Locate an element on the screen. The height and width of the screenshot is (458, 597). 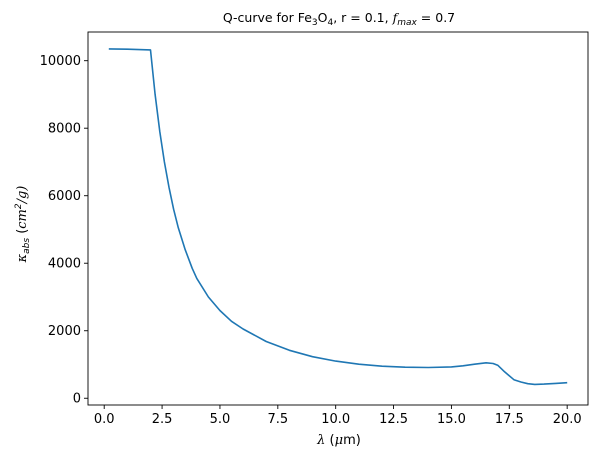
x-tick-label: 2.5 is located at coordinates (162, 419).